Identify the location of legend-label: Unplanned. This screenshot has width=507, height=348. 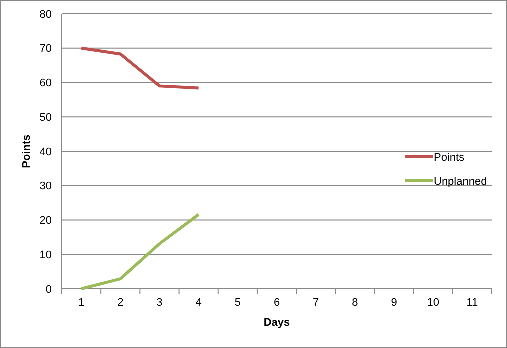
(461, 182).